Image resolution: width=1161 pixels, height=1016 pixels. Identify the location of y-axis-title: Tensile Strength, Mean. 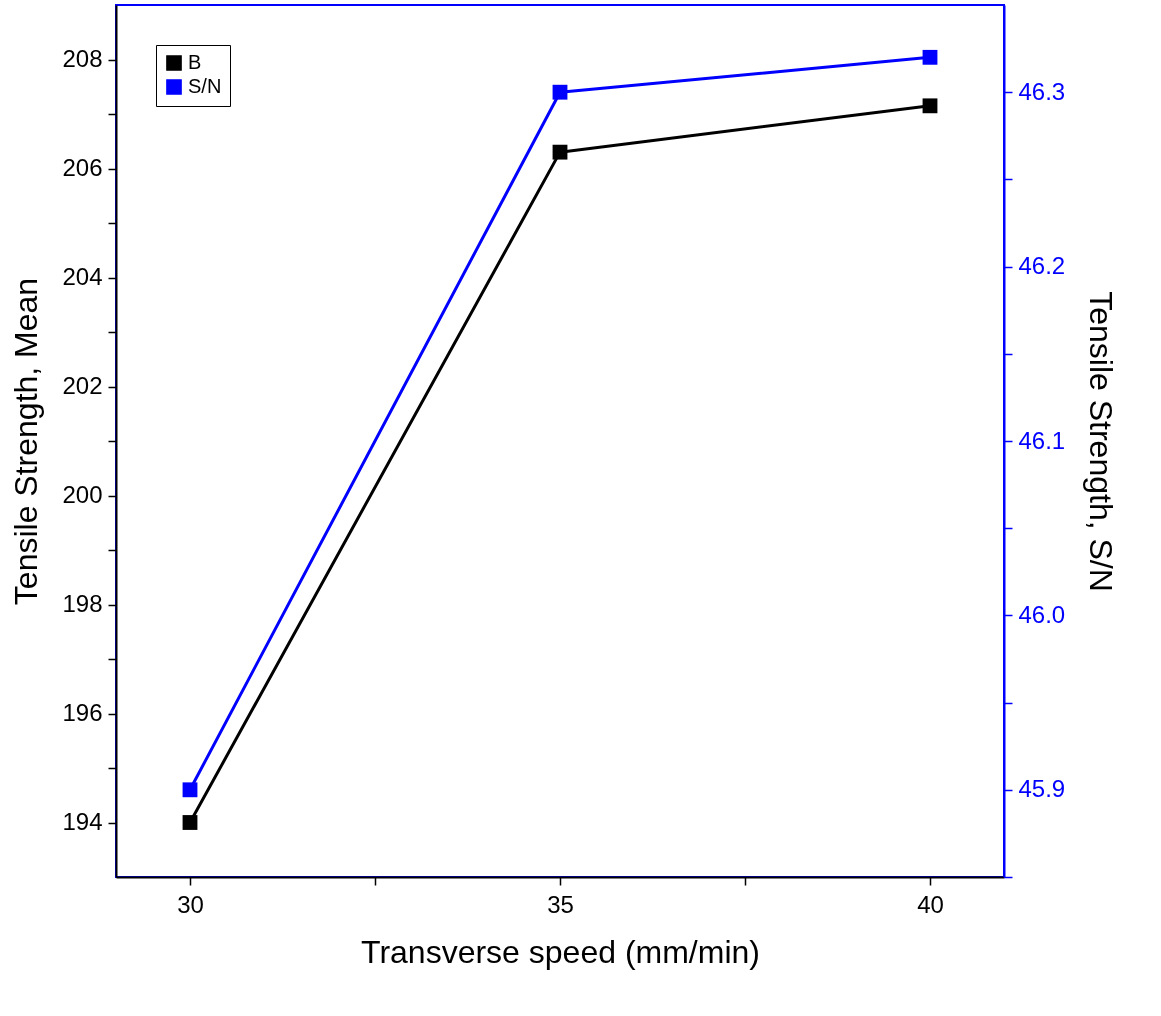
(26, 441).